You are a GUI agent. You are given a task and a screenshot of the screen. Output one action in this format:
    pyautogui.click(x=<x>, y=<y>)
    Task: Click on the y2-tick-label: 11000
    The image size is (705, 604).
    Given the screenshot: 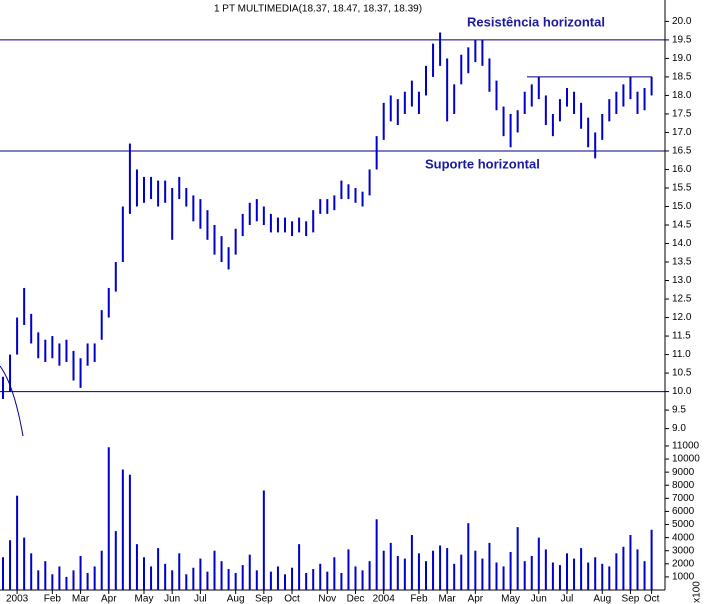 What is the action you would take?
    pyautogui.click(x=686, y=446)
    